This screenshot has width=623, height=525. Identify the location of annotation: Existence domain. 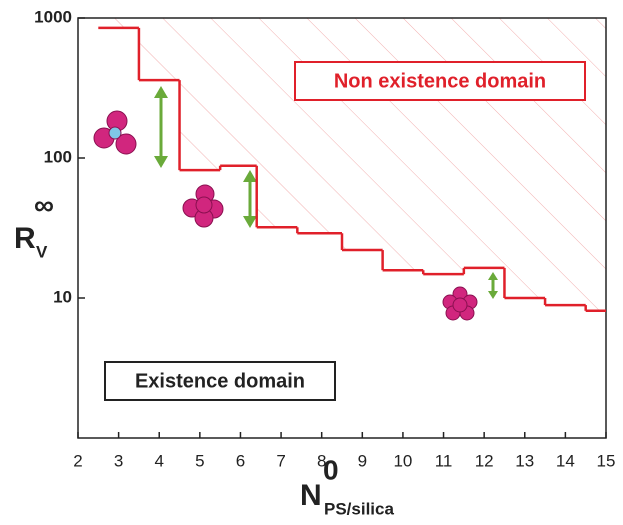
(220, 381).